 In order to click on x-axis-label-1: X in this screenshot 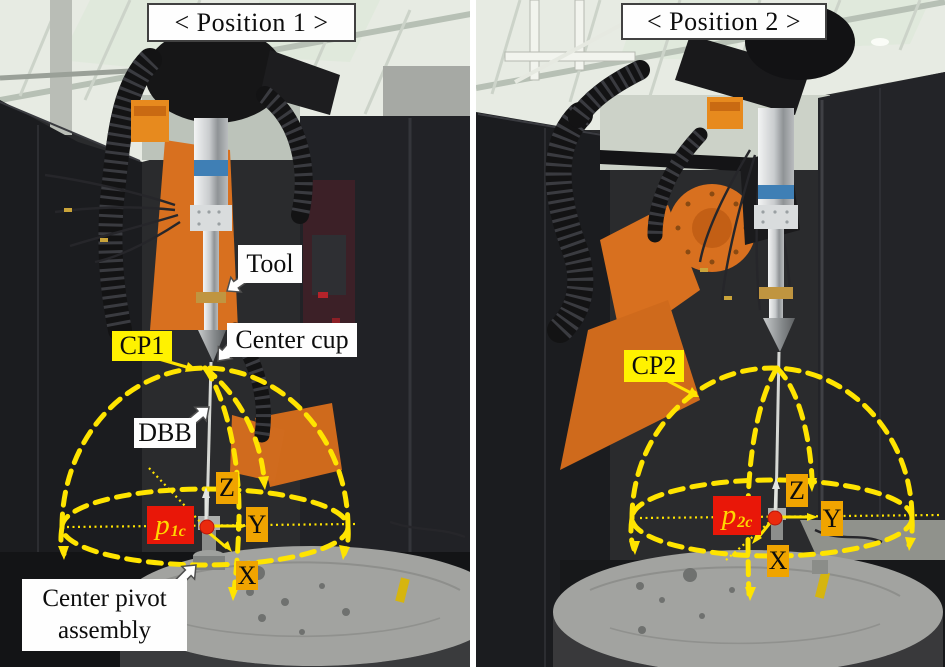, I will do `click(247, 575)`.